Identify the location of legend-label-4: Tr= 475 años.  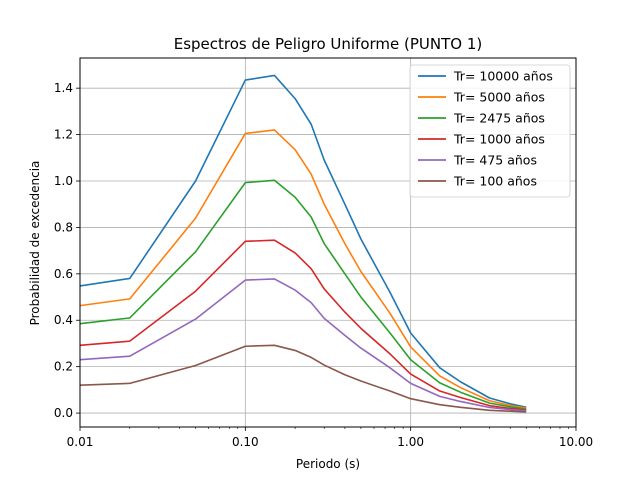
(495, 160).